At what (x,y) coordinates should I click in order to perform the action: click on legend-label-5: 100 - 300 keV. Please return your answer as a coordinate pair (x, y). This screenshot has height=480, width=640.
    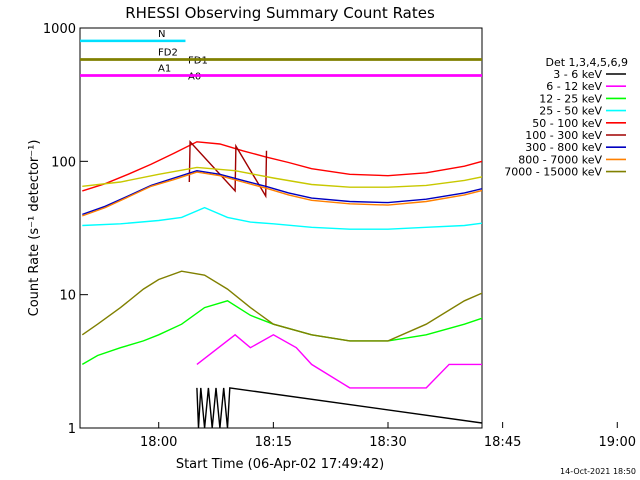
    Looking at the image, I should click on (563, 135).